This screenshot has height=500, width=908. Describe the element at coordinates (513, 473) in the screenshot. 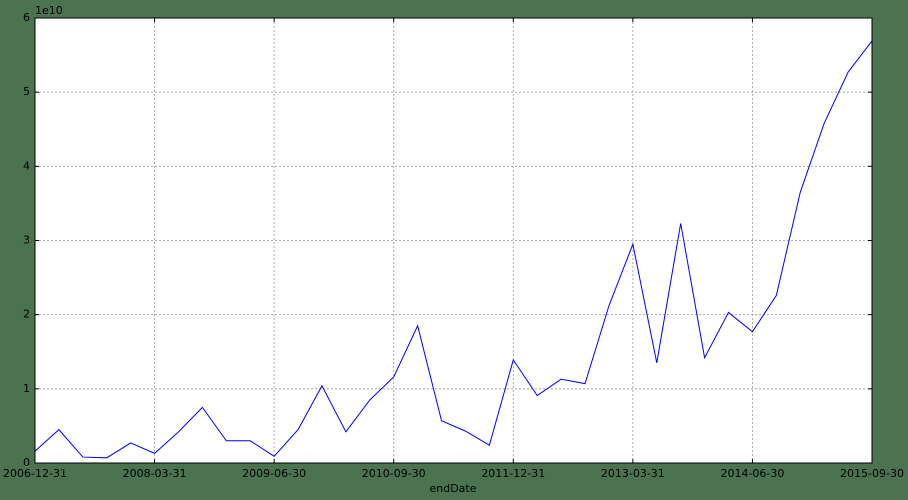

I see `x-tick-label: 2011-12-31` at that location.